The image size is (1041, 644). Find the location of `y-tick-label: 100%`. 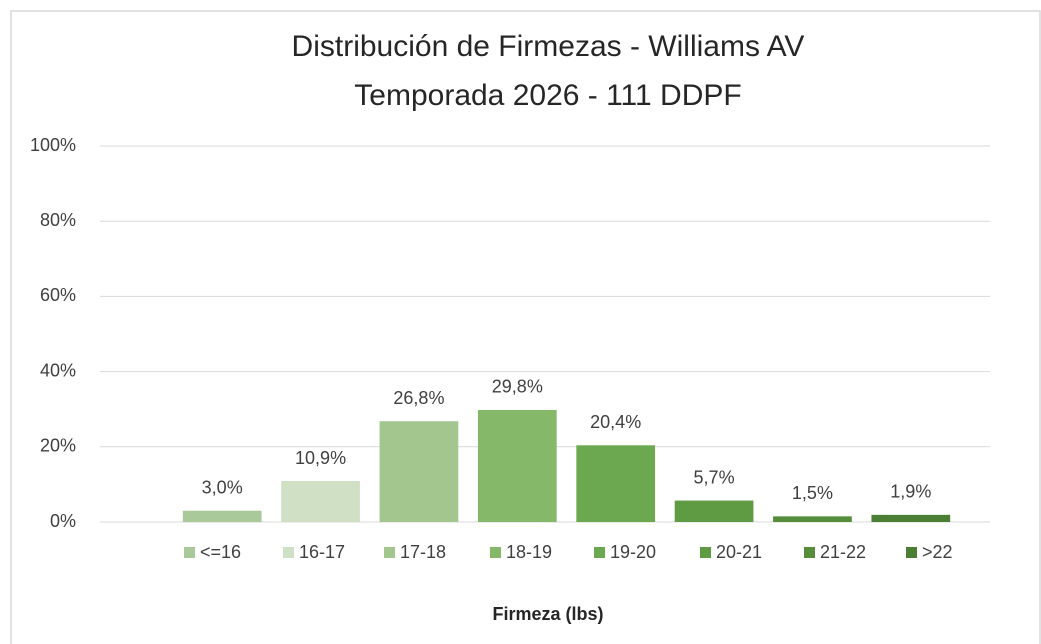

y-tick-label: 100% is located at coordinates (53, 145).